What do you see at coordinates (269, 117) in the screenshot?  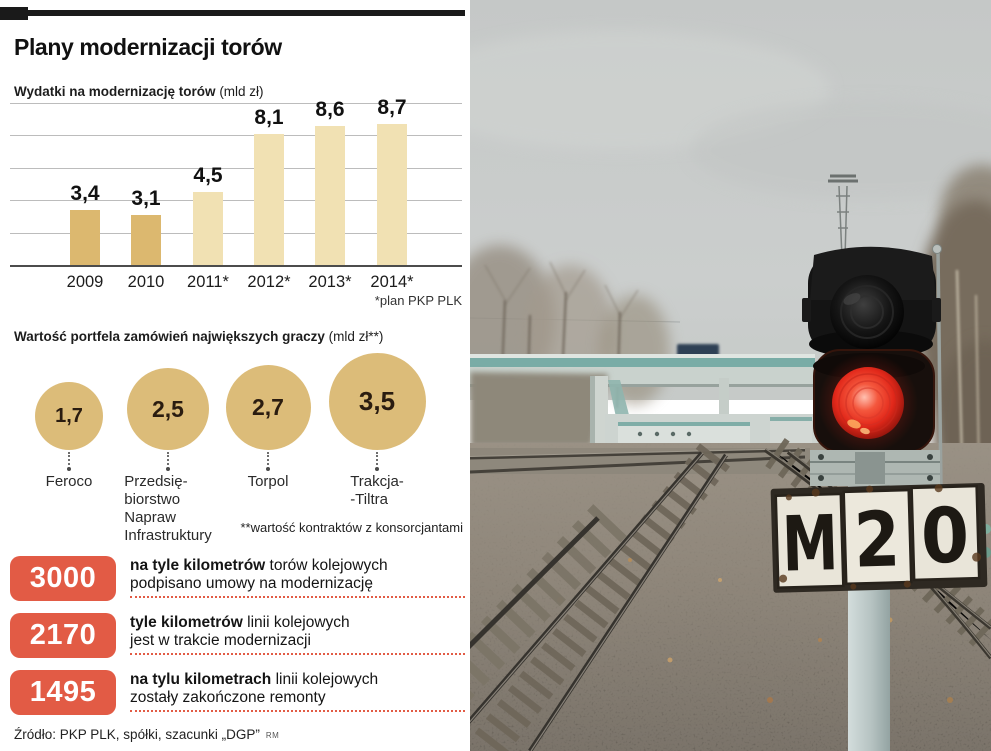 I see `bar-value-label: 8,1` at bounding box center [269, 117].